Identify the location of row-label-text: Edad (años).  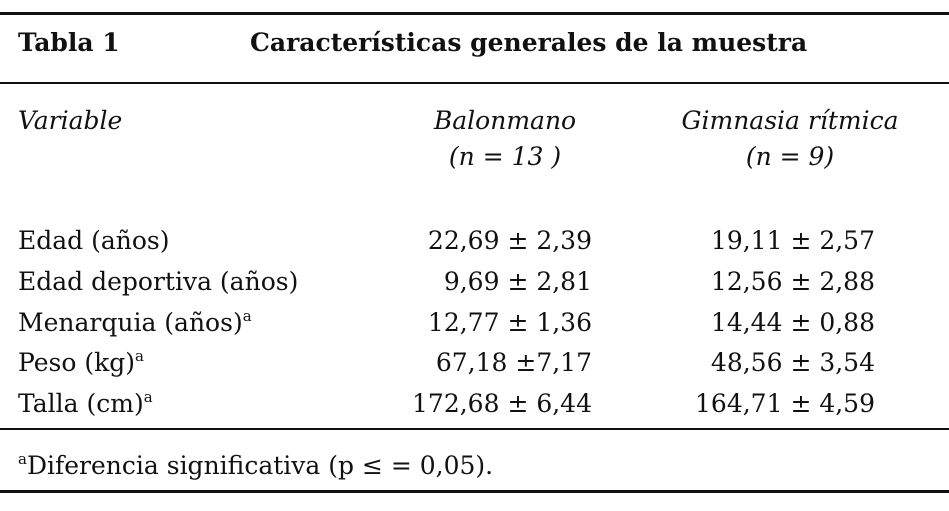
(94, 240).